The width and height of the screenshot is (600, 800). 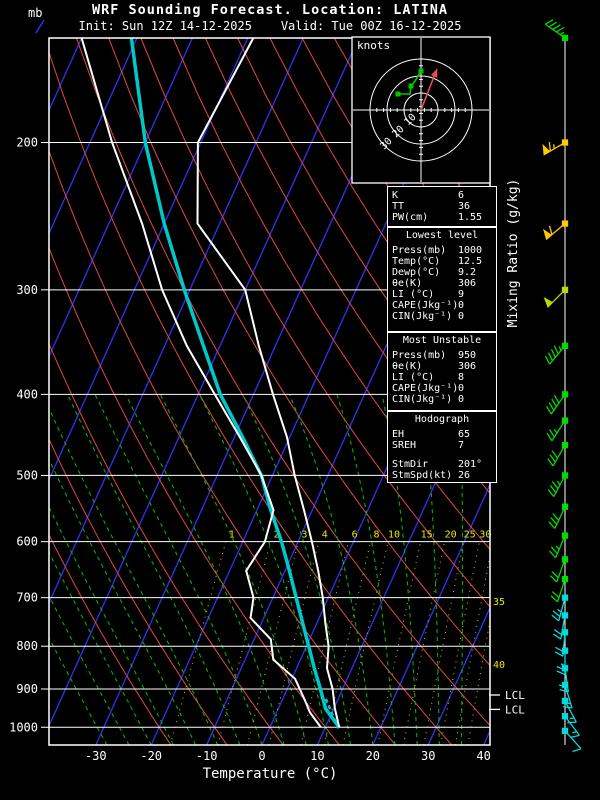 I want to click on temperature-label: -30, so click(x=96, y=756).